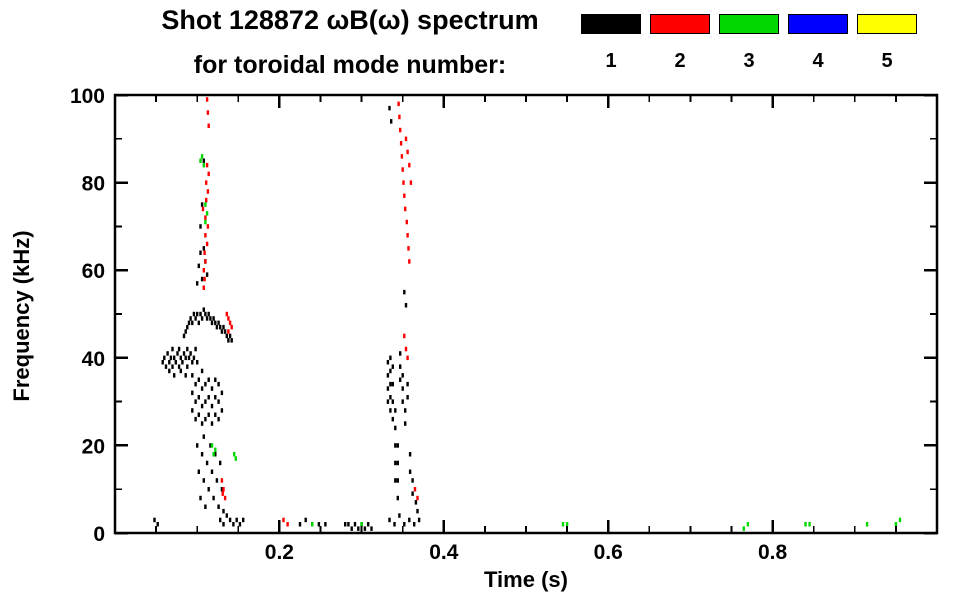  I want to click on x-axis-title: Time (s), so click(526, 579).